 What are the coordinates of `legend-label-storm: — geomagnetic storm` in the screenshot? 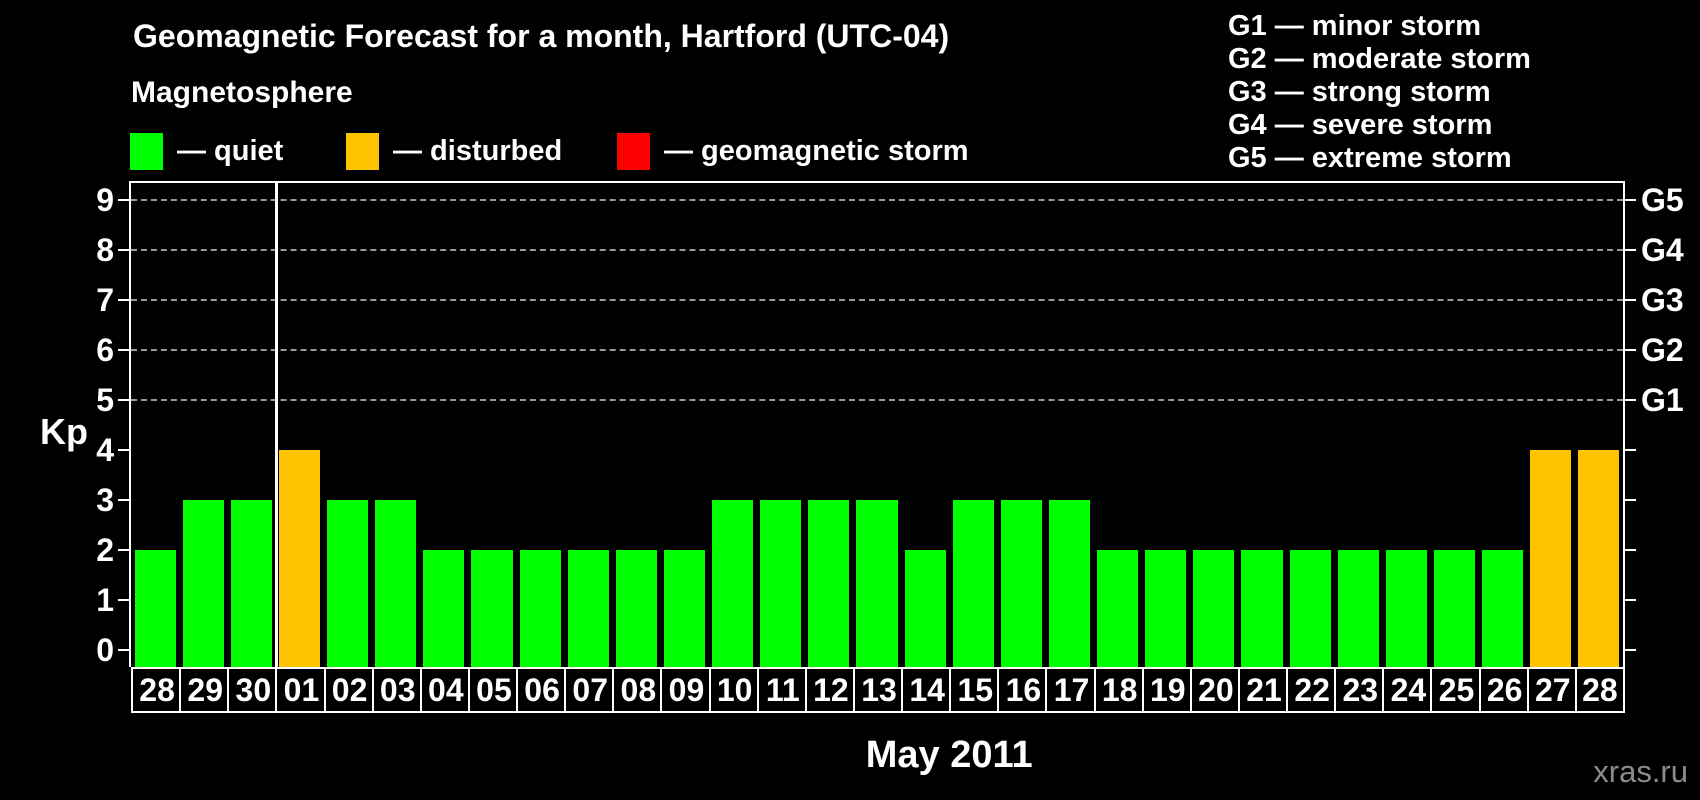 It's located at (816, 151).